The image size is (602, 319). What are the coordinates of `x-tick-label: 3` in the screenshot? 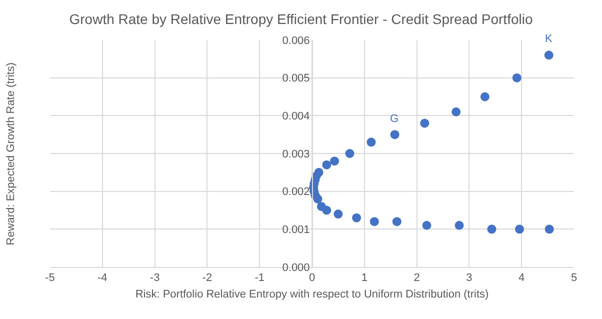 It's located at (469, 278).